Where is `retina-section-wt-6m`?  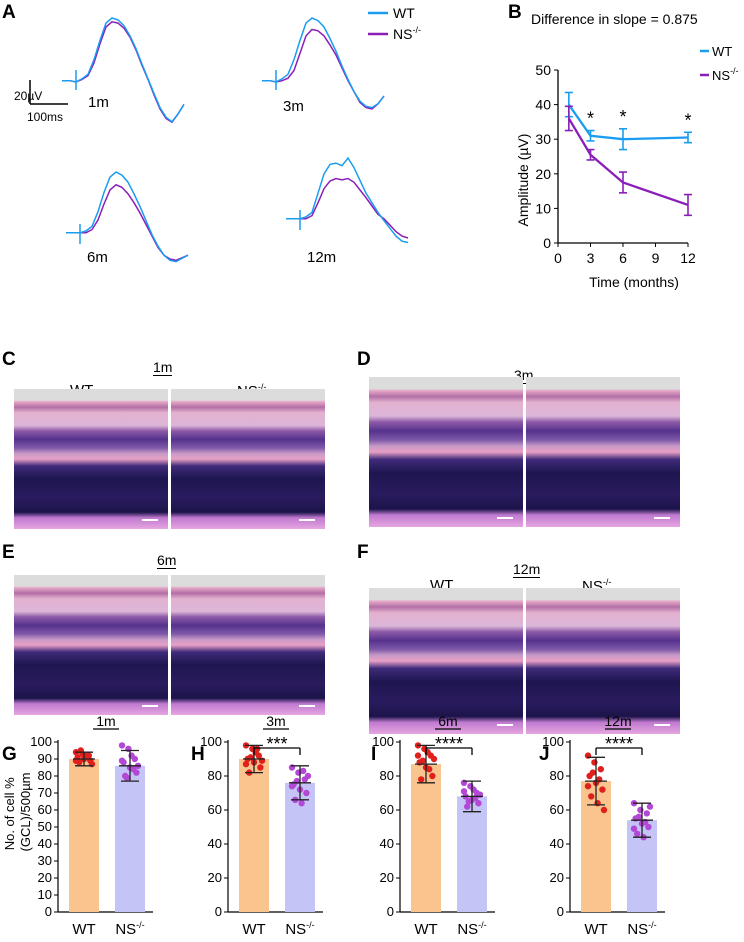 retina-section-wt-6m is located at coordinates (91, 645).